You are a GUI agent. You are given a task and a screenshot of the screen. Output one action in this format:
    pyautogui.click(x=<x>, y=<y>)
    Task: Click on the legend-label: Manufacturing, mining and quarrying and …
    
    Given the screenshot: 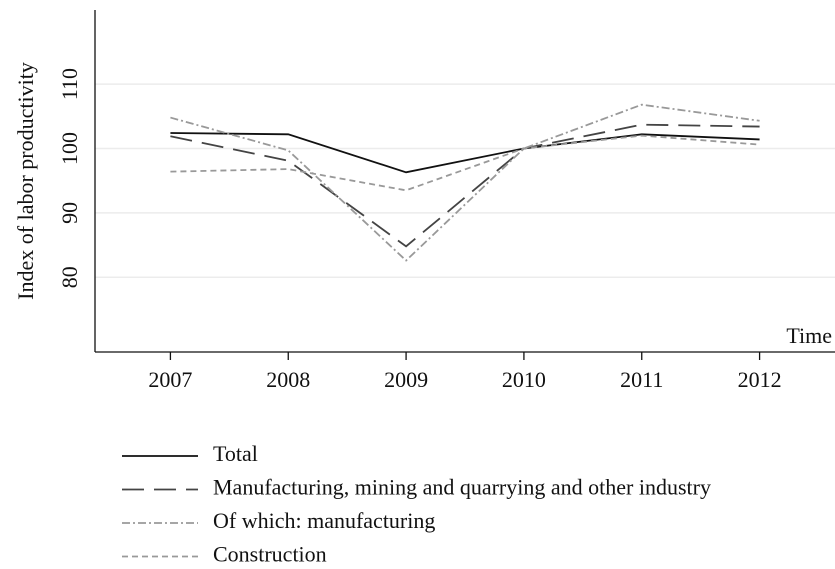 What is the action you would take?
    pyautogui.click(x=462, y=487)
    